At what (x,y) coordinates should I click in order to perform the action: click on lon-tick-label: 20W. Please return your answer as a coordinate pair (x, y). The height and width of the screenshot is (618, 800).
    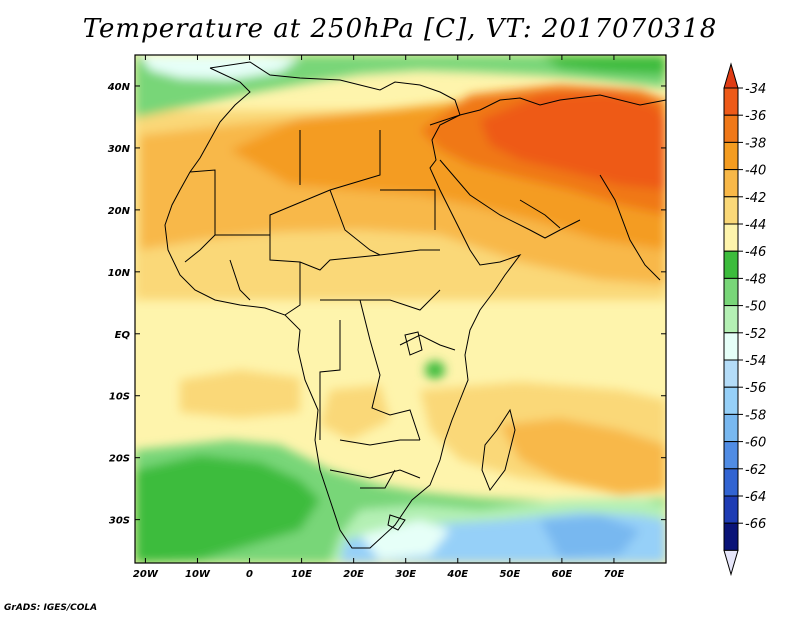
    Looking at the image, I should click on (146, 574).